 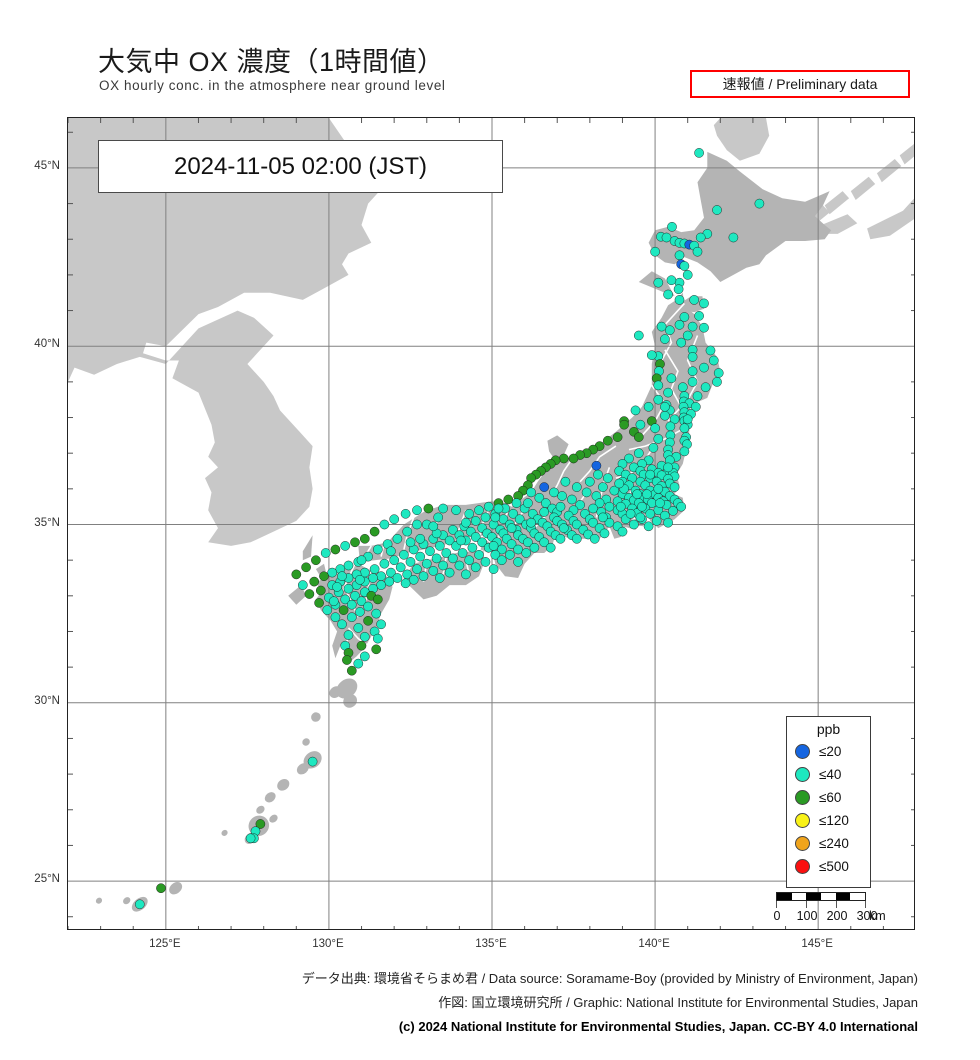 I want to click on page-title: 大気中 OX 濃度（1時間値）, so click(x=271, y=62).